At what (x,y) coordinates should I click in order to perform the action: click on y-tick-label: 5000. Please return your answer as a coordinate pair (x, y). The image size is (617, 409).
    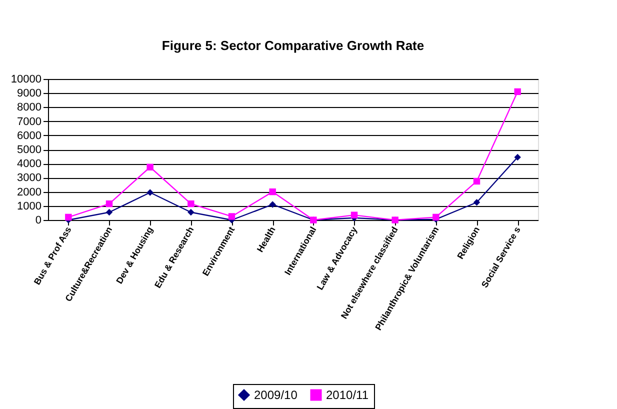
    Looking at the image, I should click on (29, 150).